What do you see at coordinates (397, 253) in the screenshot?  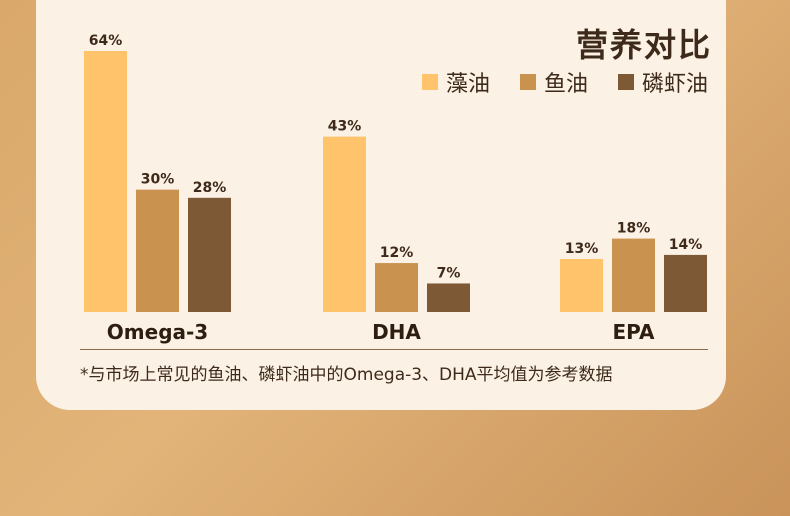 I see `data-label-dha-fish-oil: 12%` at bounding box center [397, 253].